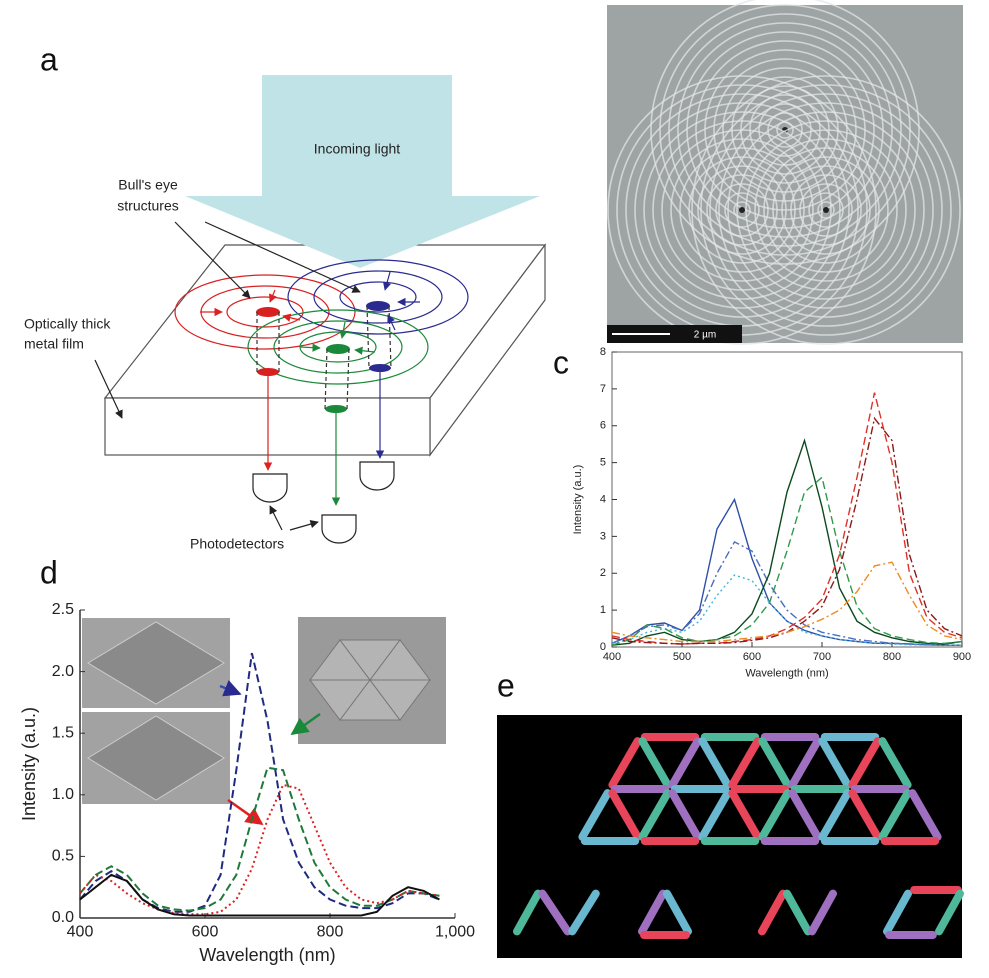 The width and height of the screenshot is (989, 978). Describe the element at coordinates (578, 500) in the screenshot. I see `y-axis-label: Intensity (a.u.)` at that location.